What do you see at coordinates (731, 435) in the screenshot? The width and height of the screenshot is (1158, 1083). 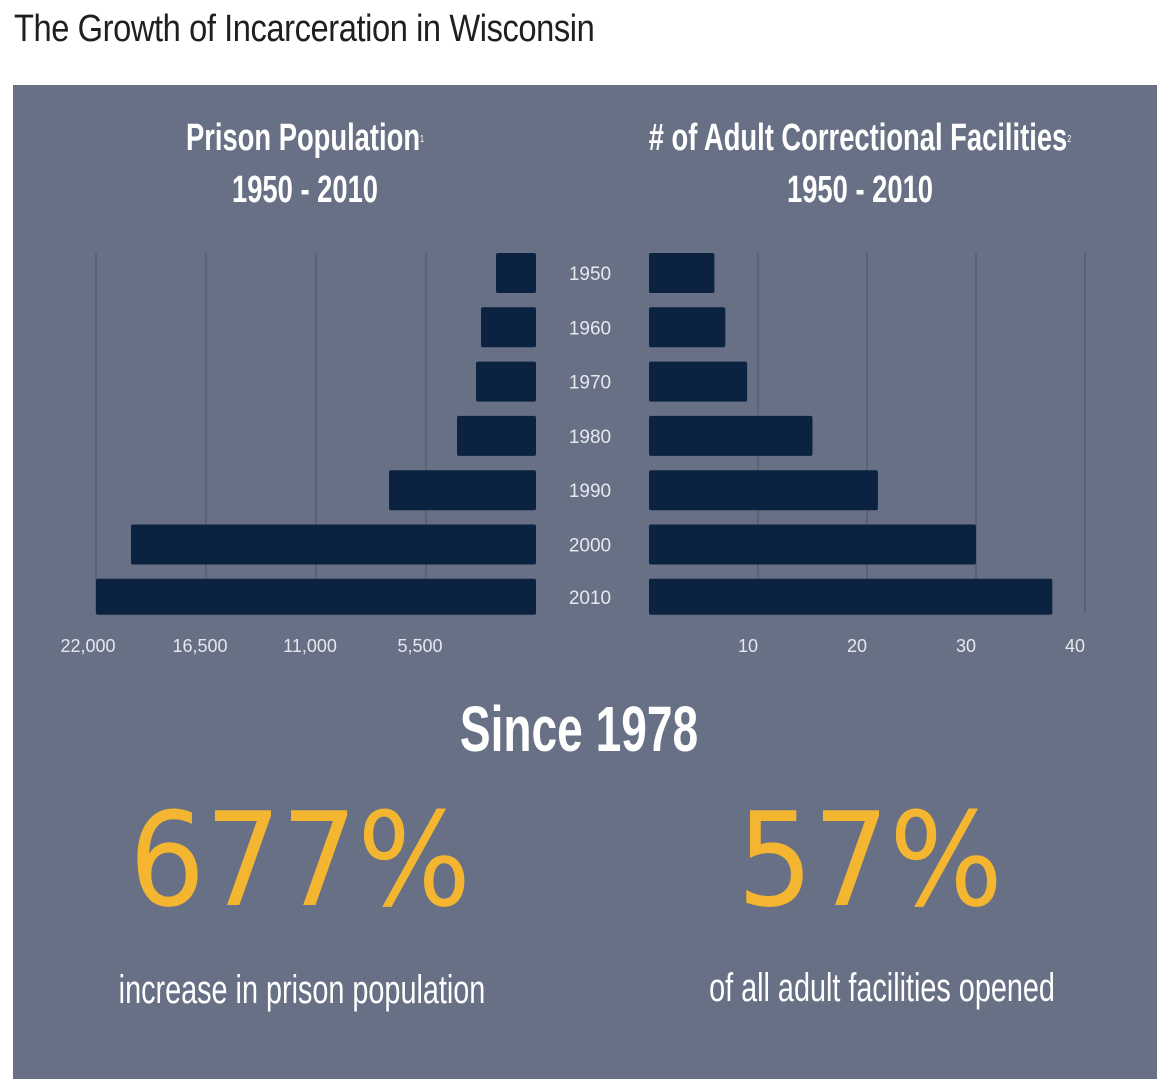 I see `facilities-bar-1980` at bounding box center [731, 435].